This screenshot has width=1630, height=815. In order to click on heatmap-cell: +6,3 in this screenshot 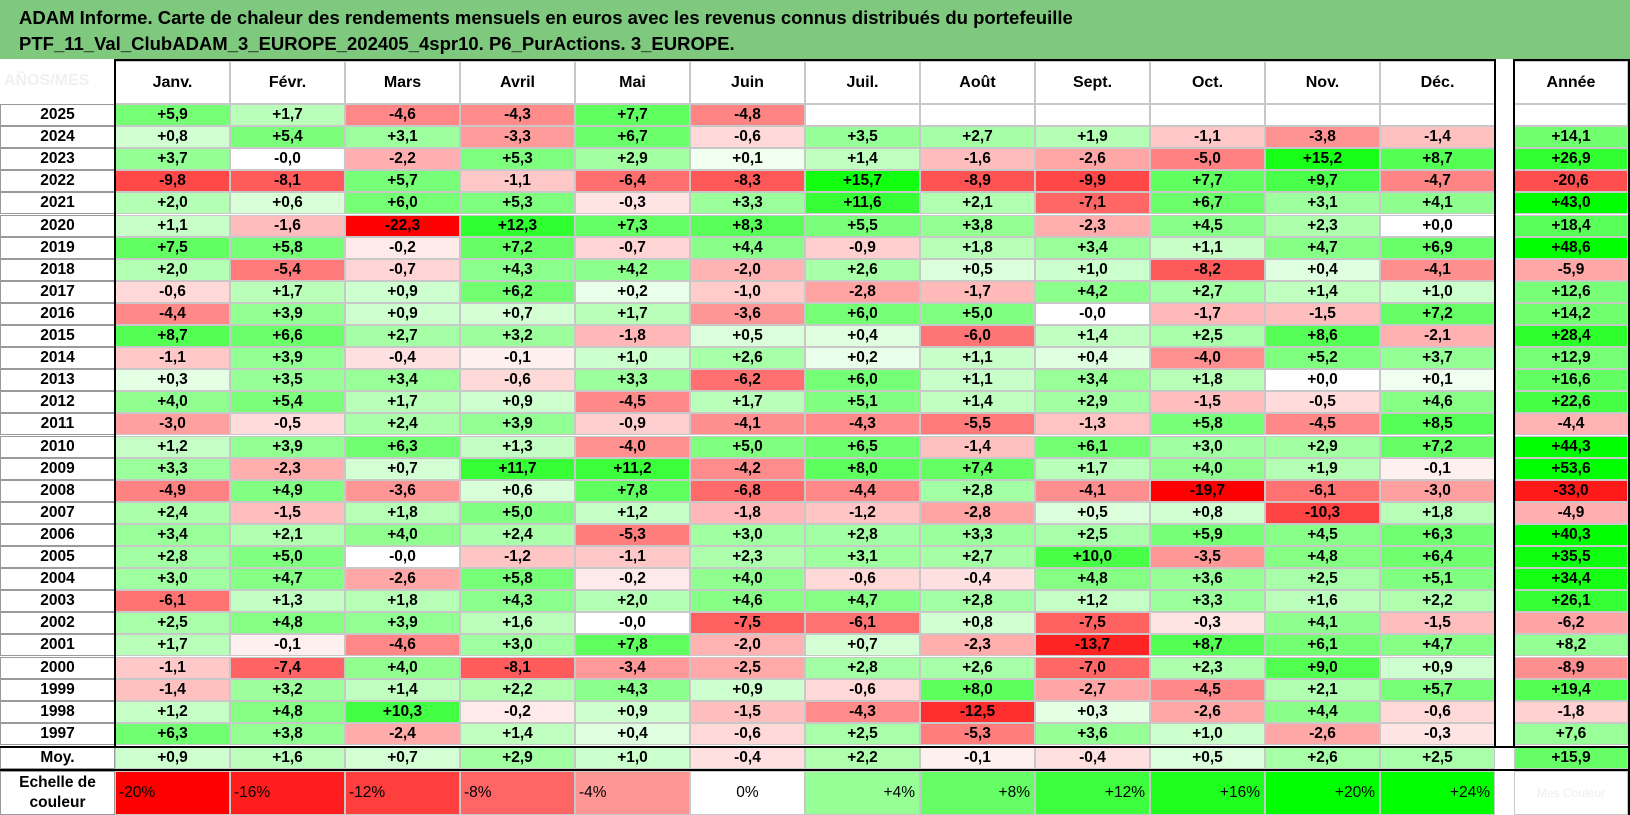, I will do `click(172, 733)`.